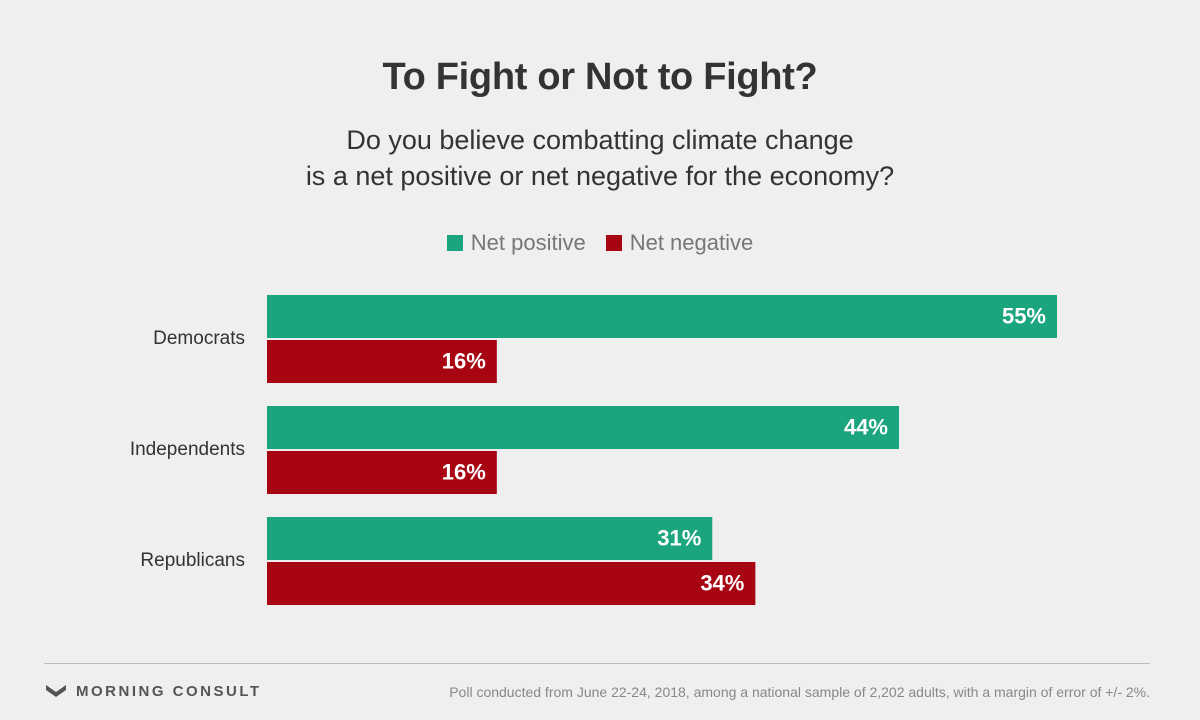  I want to click on category-label-republicans: Republicans, so click(192, 560).